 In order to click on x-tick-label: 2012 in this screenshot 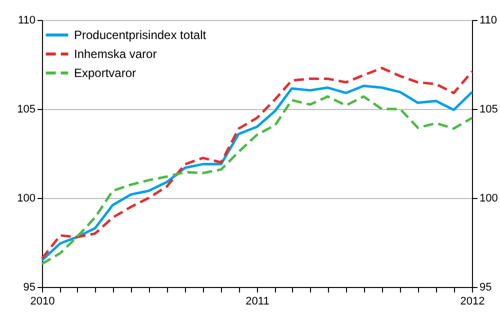, I will do `click(472, 302)`.